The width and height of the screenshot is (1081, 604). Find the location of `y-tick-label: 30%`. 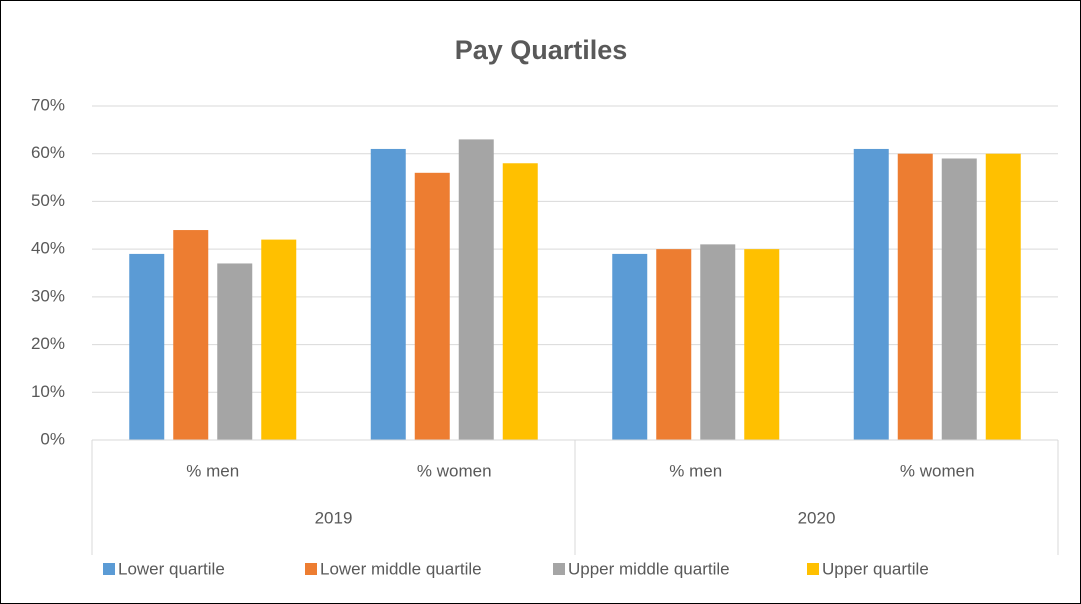

y-tick-label: 30% is located at coordinates (48, 295).